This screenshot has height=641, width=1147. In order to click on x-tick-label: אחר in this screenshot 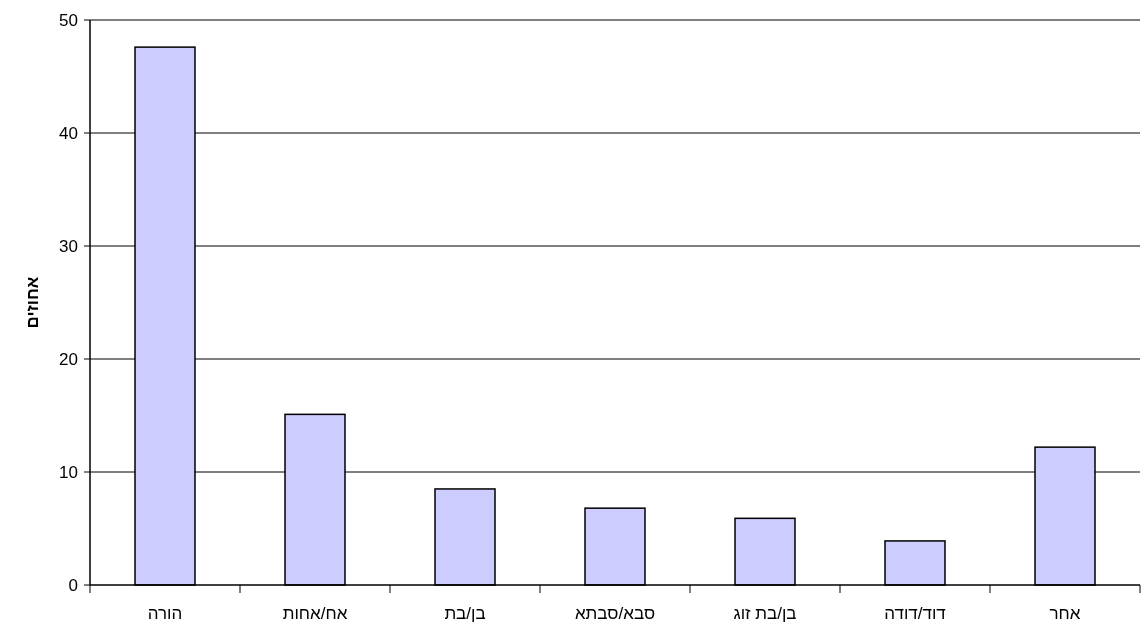, I will do `click(1065, 613)`.